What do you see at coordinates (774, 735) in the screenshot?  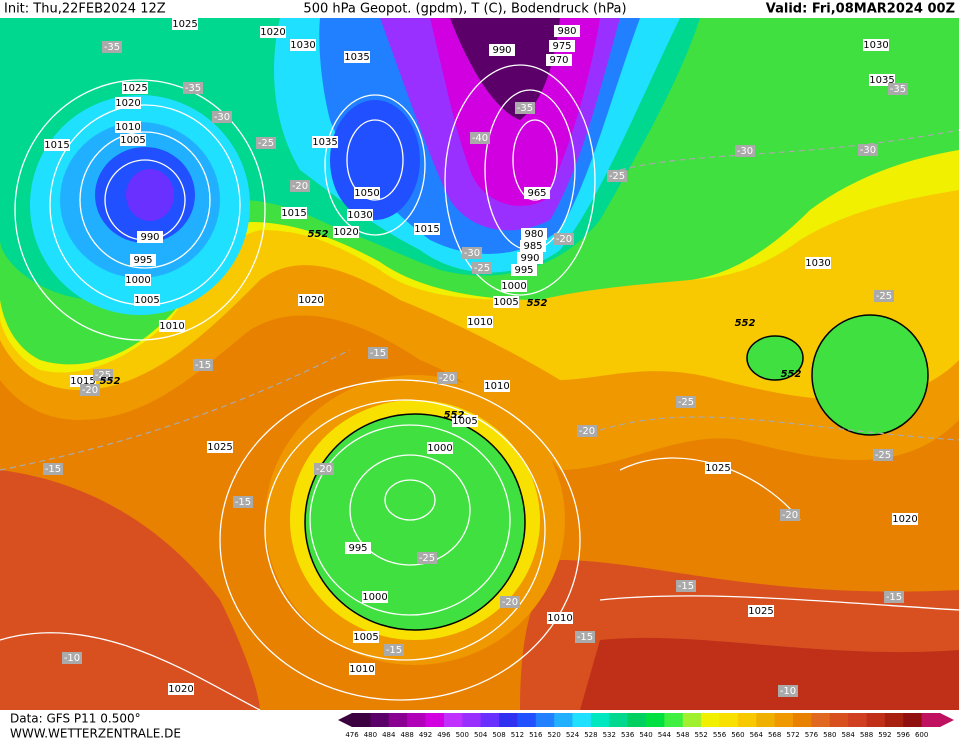 I see `colorbar-label: 568` at bounding box center [774, 735].